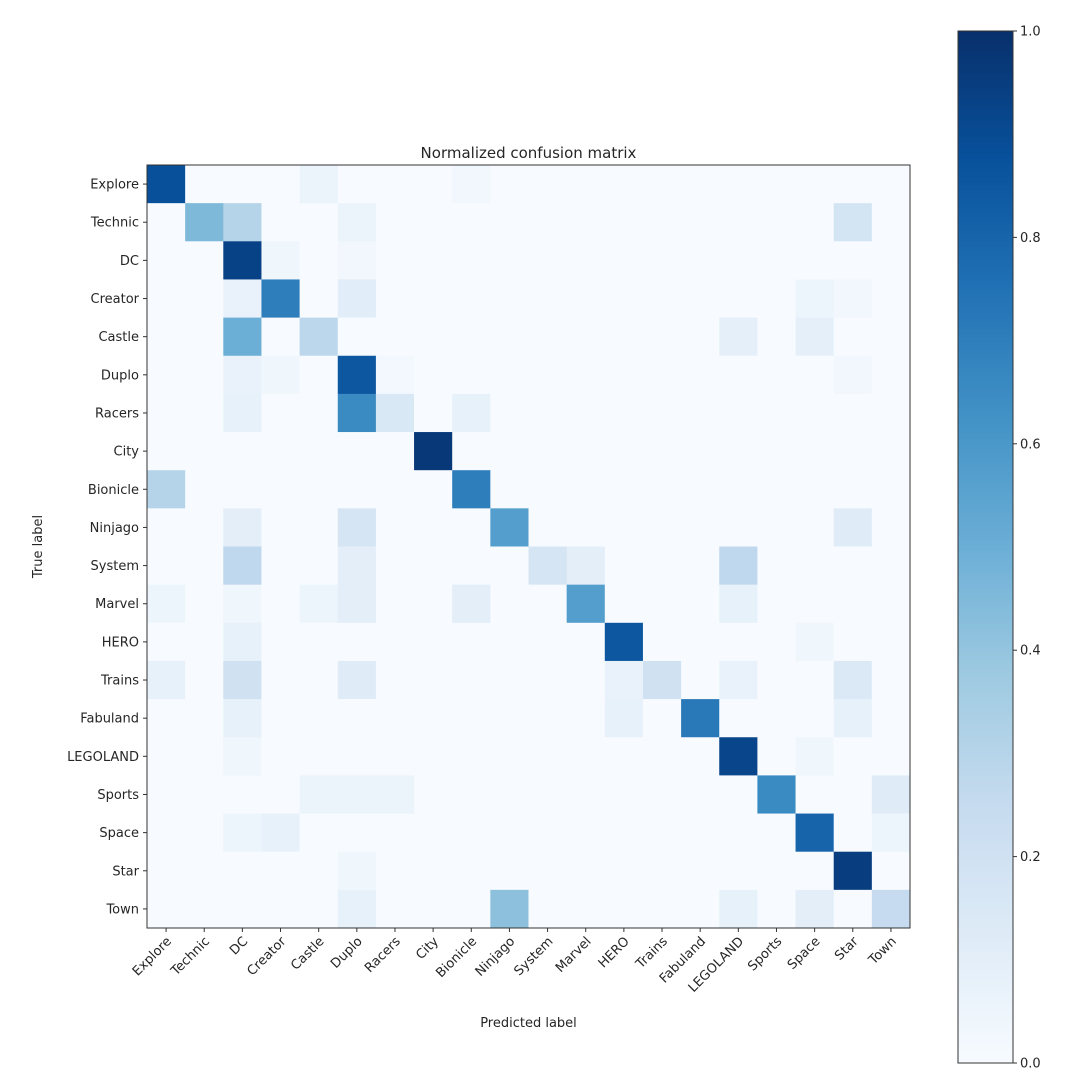 Image resolution: width=1065 pixels, height=1079 pixels. What do you see at coordinates (1030, 857) in the screenshot?
I see `colorbar-tick-label: 0.2` at bounding box center [1030, 857].